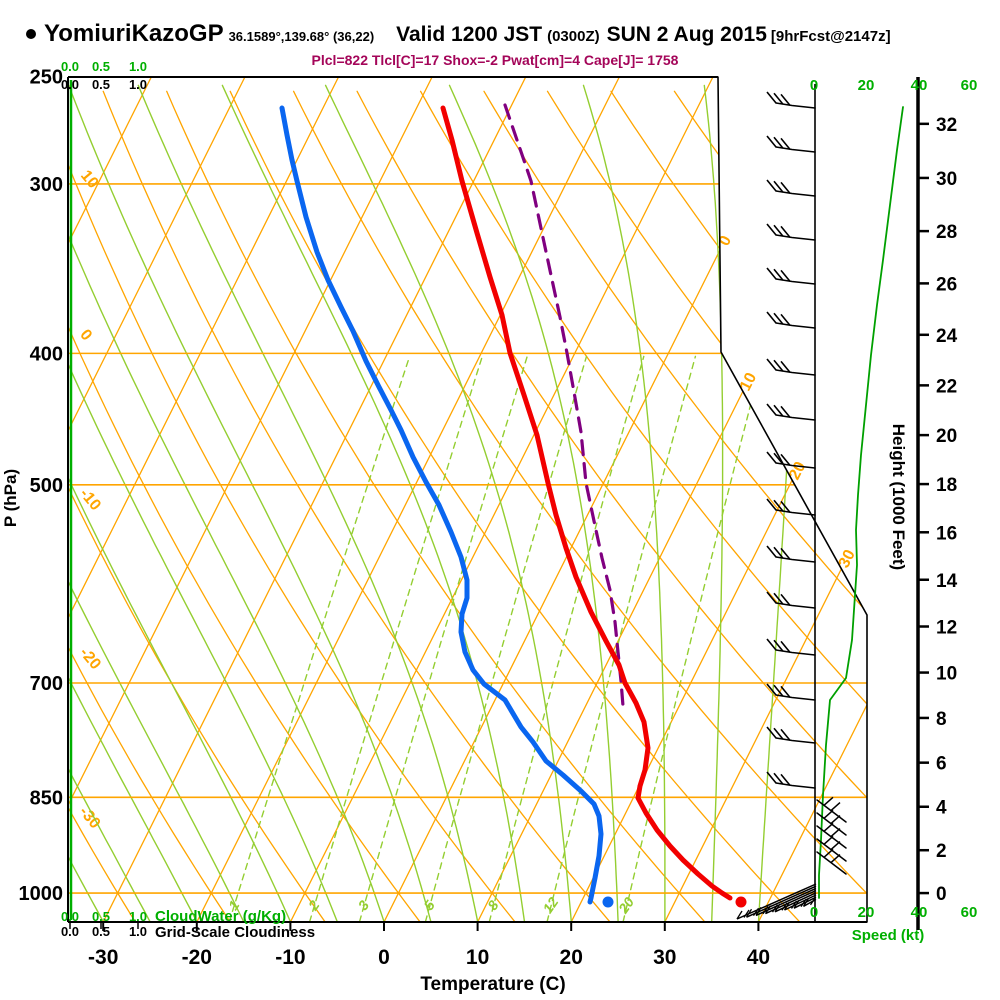  What do you see at coordinates (969, 912) in the screenshot?
I see `speed-tick-label-bottom: 60` at bounding box center [969, 912].